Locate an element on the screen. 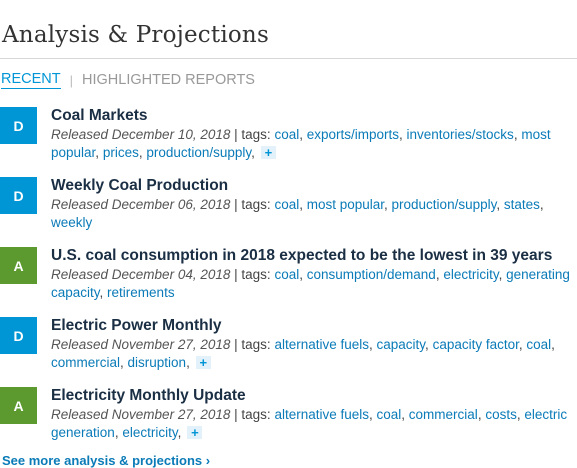 Image resolution: width=577 pixels, height=468 pixels. tab-recent: RECENT is located at coordinates (31, 80).